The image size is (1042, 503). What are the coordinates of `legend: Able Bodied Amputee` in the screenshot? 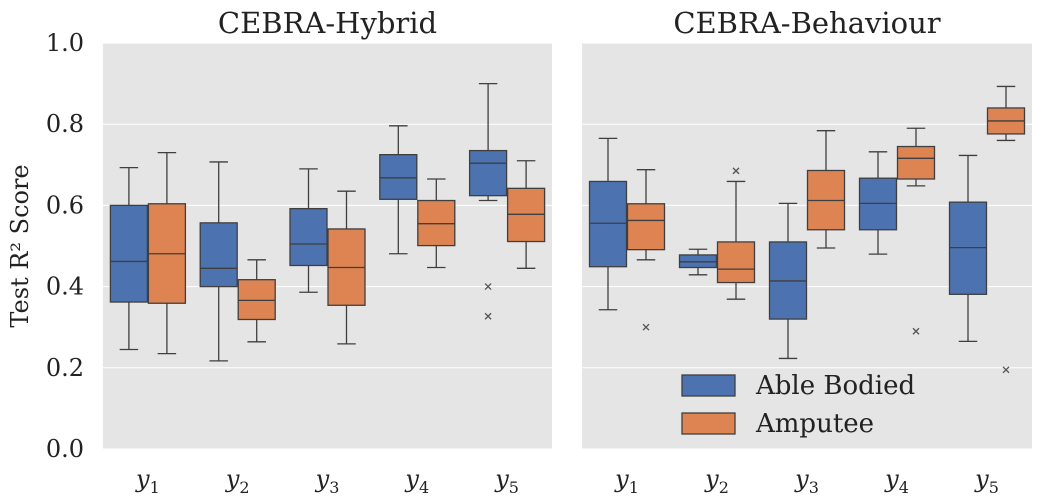 It's located at (798, 405).